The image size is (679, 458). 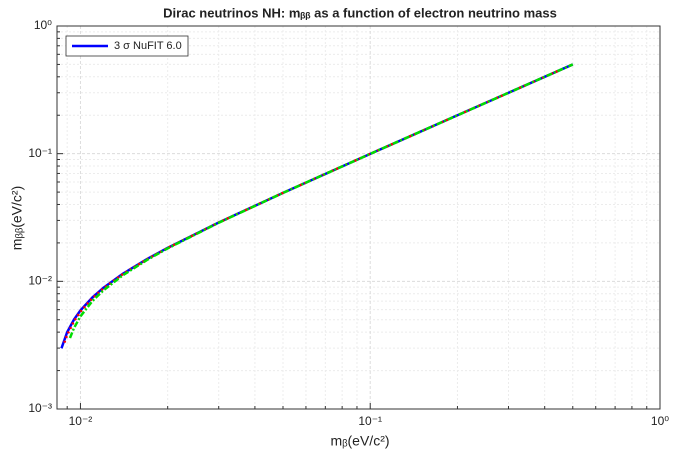 I want to click on legend-label: 3 σ NuFIT 6.0, so click(x=148, y=46).